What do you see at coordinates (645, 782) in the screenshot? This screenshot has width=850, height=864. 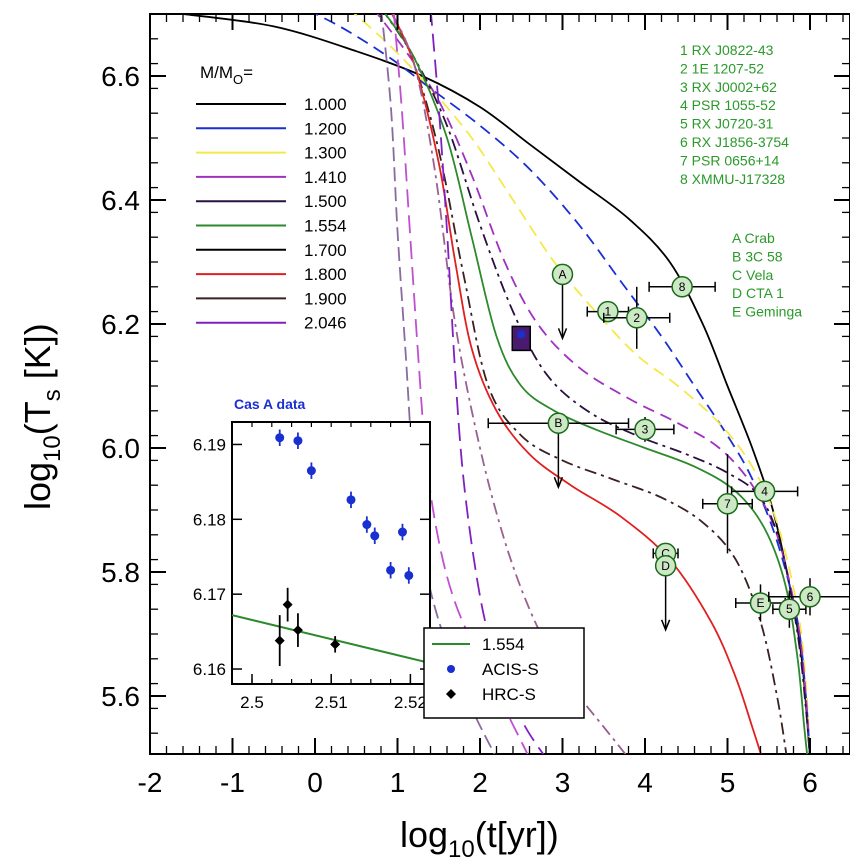 I see `x-tick-label: 4` at bounding box center [645, 782].